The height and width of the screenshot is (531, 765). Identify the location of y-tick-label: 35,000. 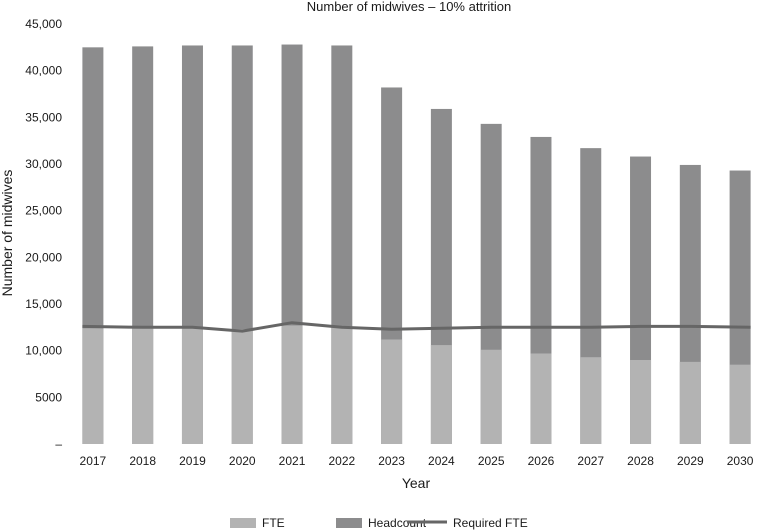
(43, 117).